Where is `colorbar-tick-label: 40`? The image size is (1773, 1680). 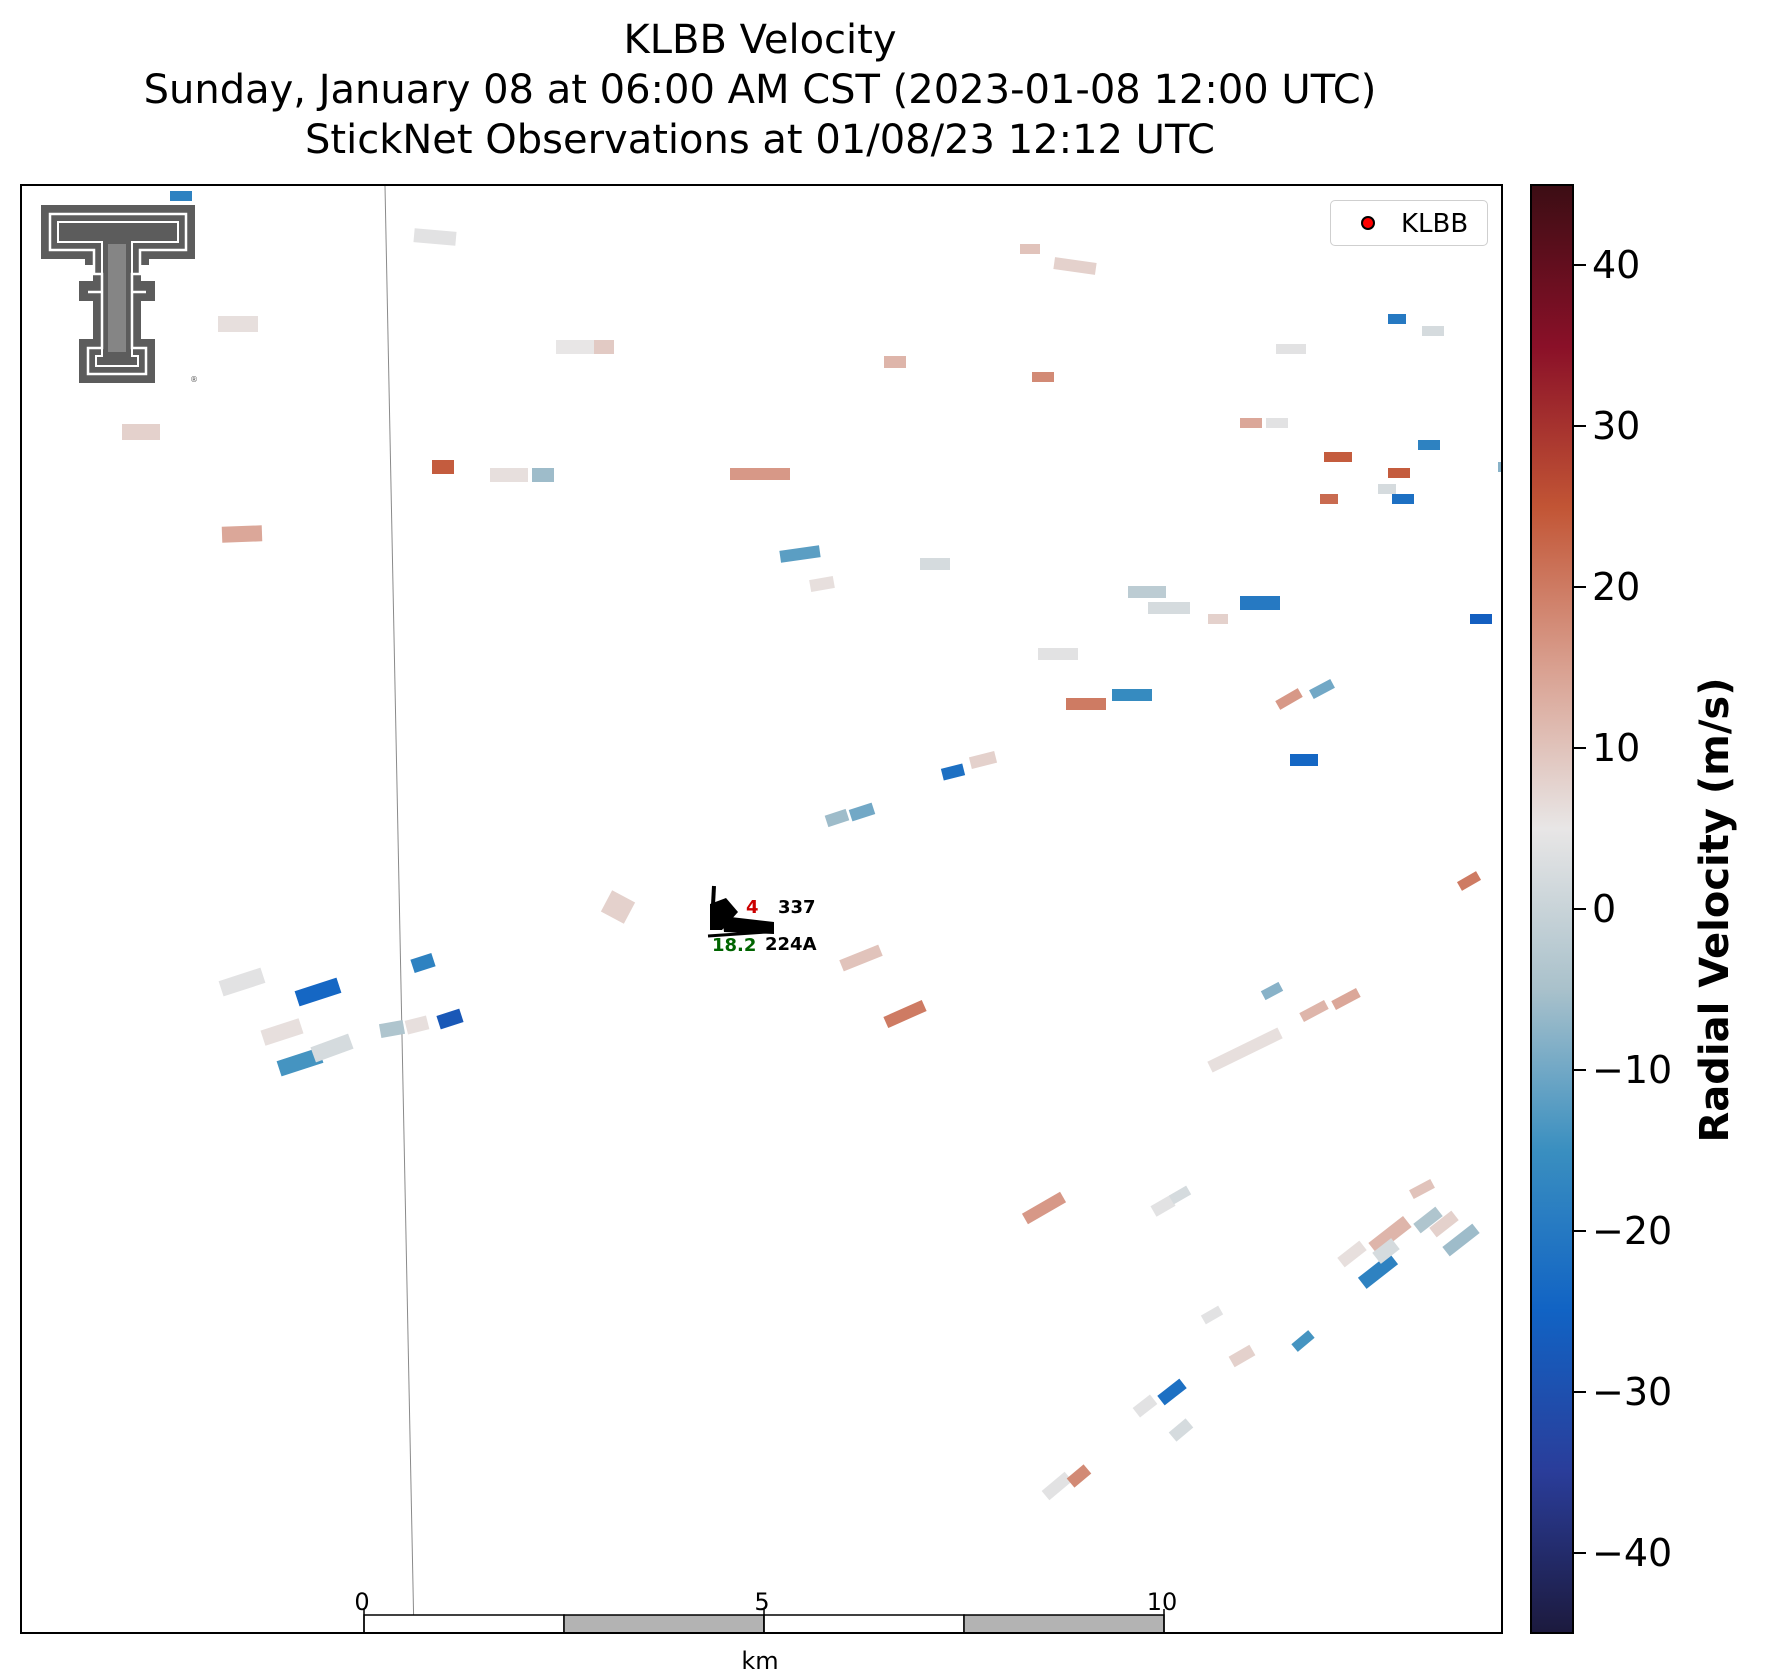 colorbar-tick-label: 40 is located at coordinates (1616, 264).